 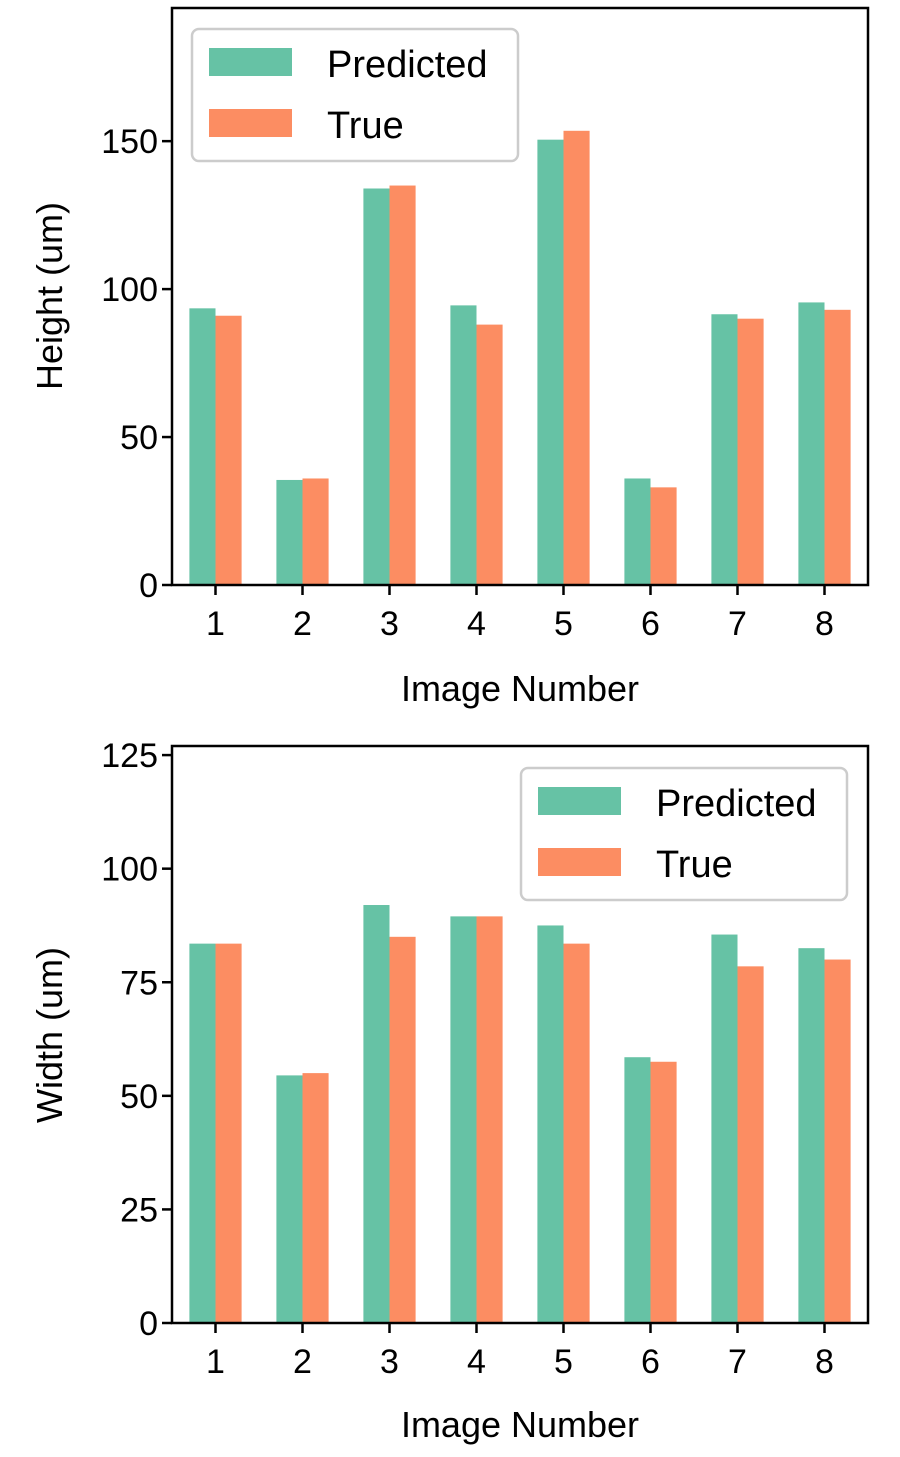 What do you see at coordinates (49, 296) in the screenshot?
I see `height-ylabel: Height (um)` at bounding box center [49, 296].